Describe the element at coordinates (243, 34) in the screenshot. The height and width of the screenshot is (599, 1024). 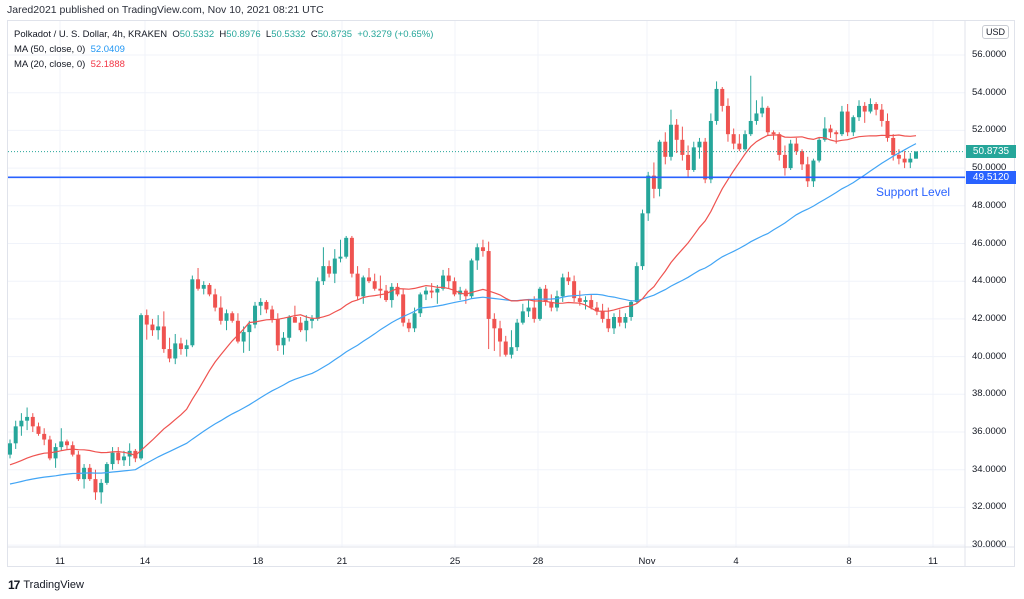
I see `high-value: 50.8976` at that location.